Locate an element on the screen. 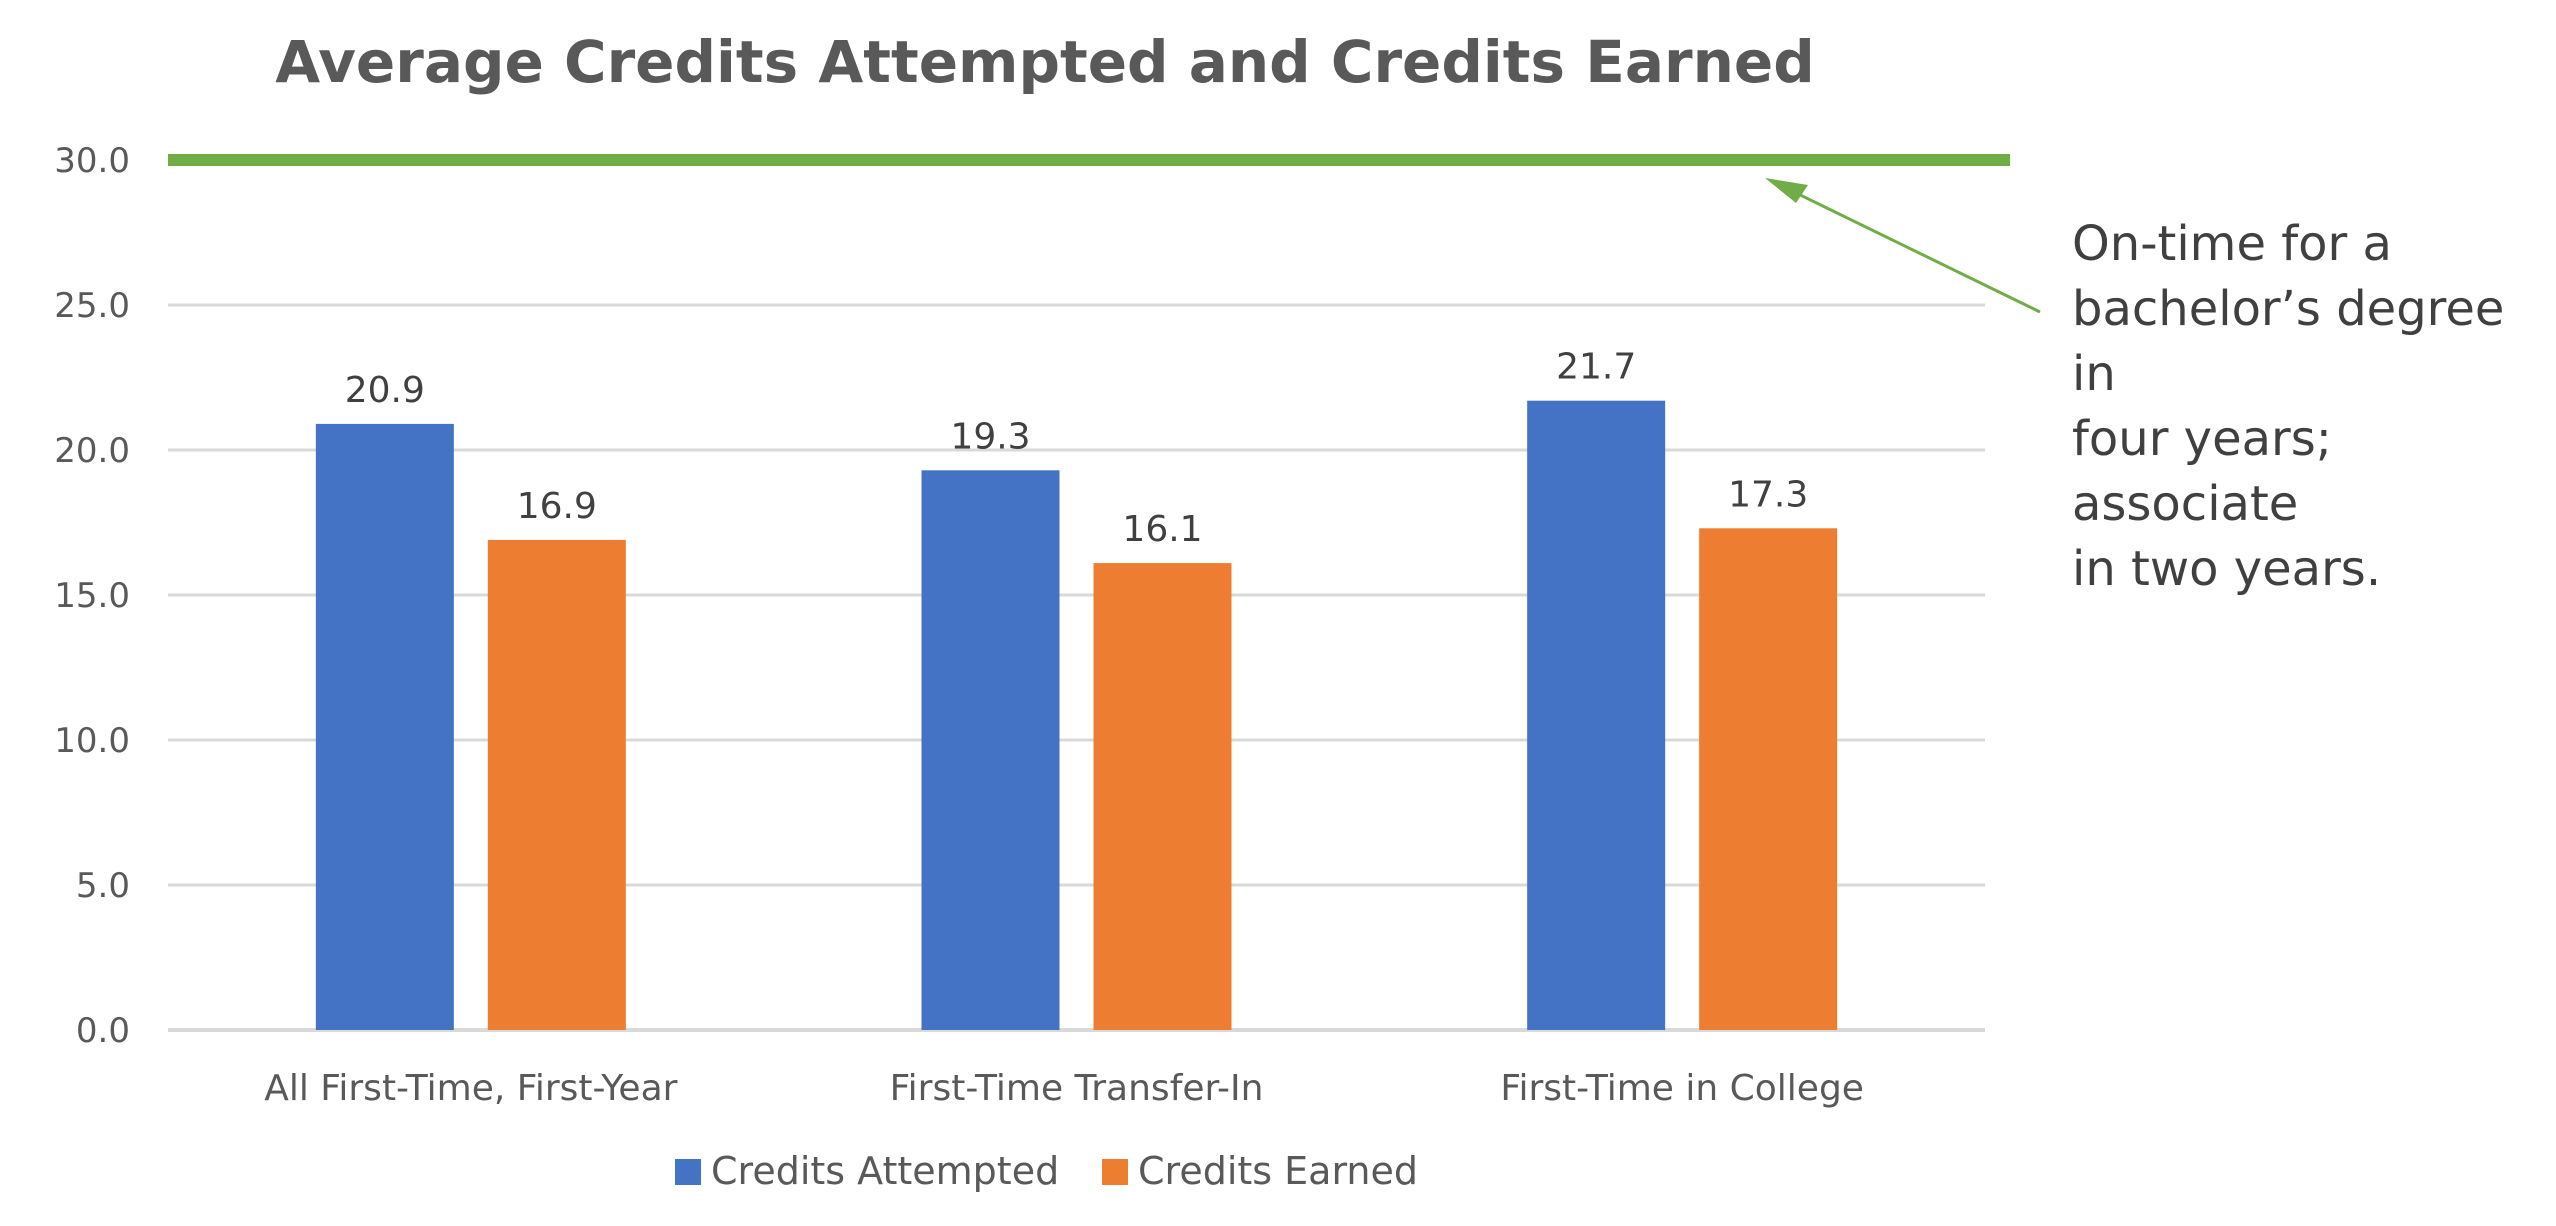 This screenshot has height=1226, width=2556. annotation-arrowhead is located at coordinates (1786, 190).